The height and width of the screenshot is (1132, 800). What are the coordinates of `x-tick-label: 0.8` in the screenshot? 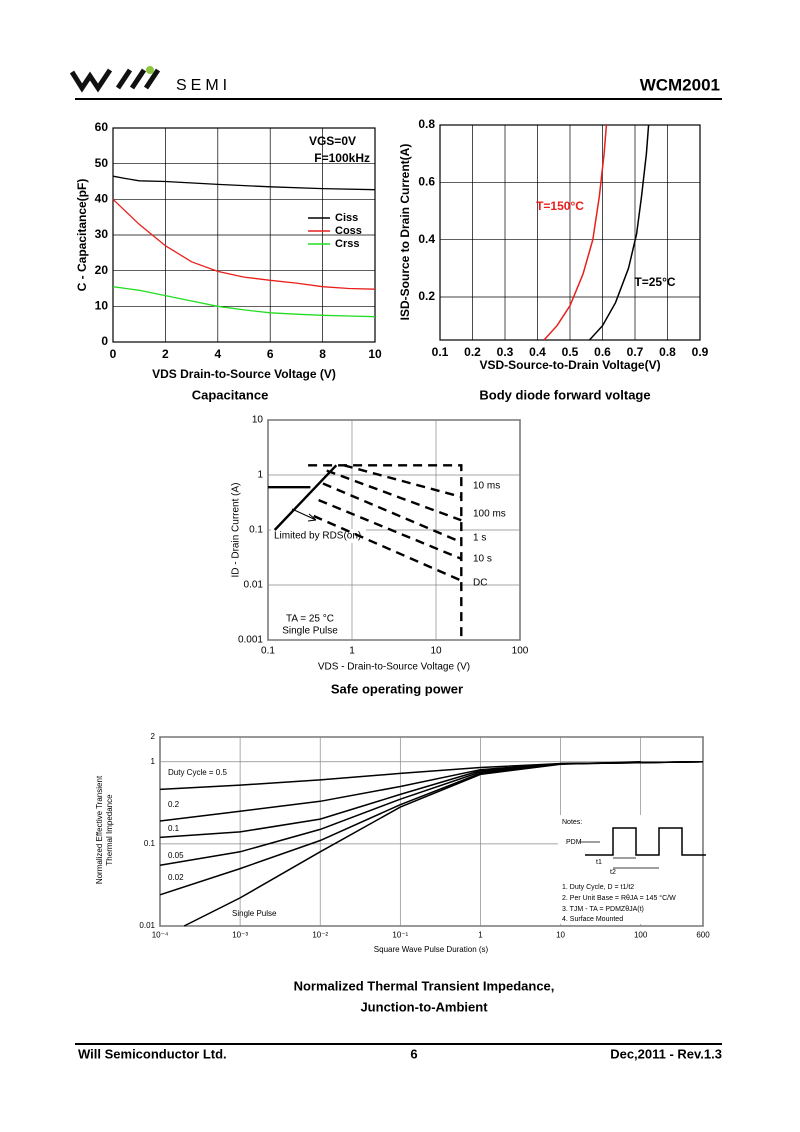 It's located at (667, 352).